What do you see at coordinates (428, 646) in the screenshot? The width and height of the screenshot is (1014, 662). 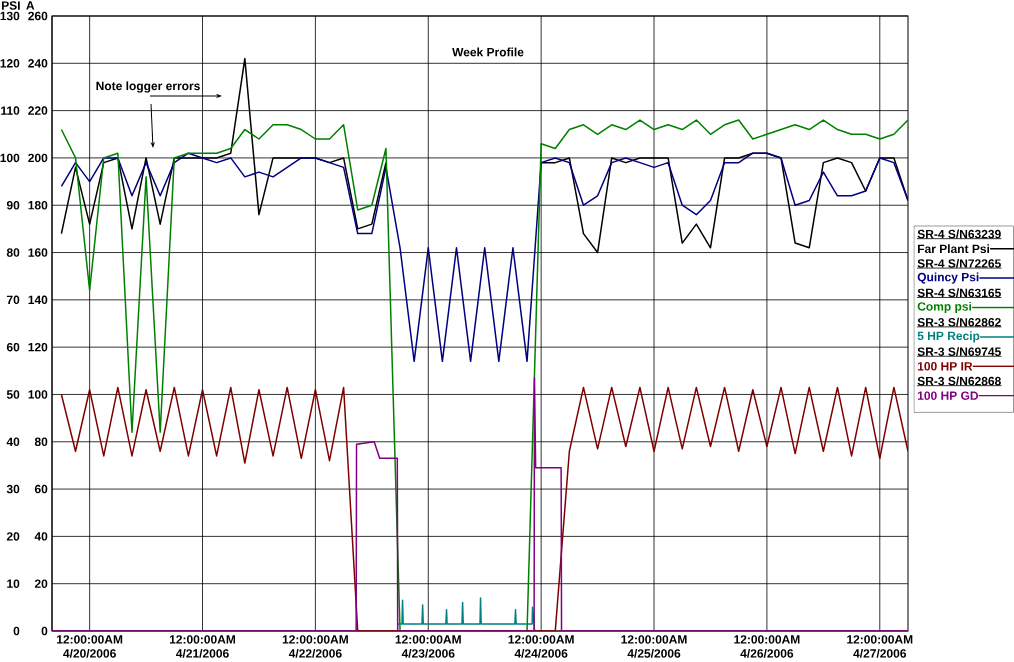 I see `x-tick-label: 12:00:00AM 4/23/2006` at bounding box center [428, 646].